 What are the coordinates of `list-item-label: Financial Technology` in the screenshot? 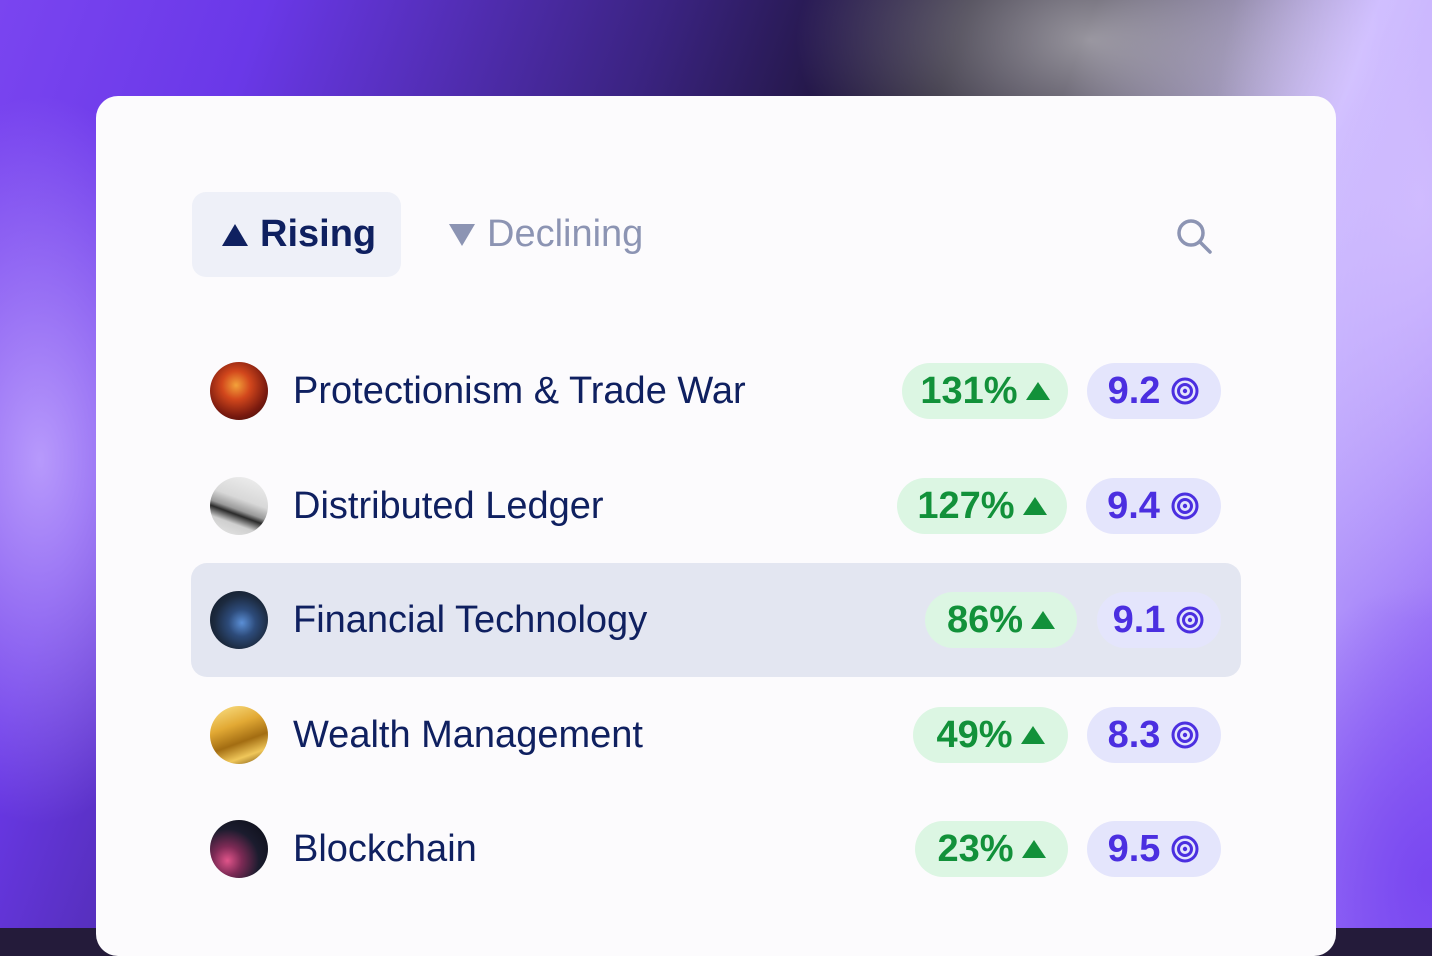 It's located at (470, 620).